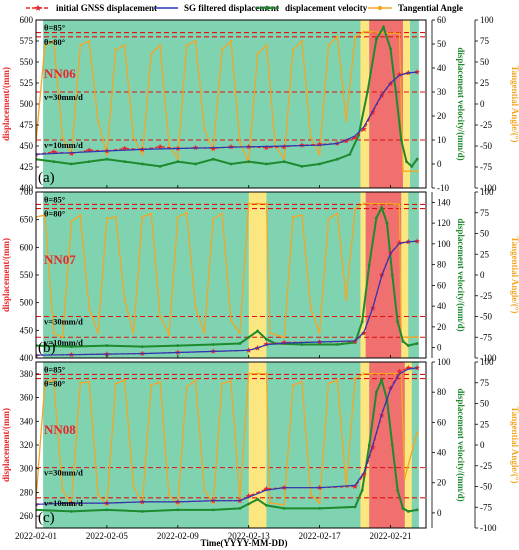 The height and width of the screenshot is (550, 519). I want to click on legend-item: initial GNSS displacement, so click(91, 8).